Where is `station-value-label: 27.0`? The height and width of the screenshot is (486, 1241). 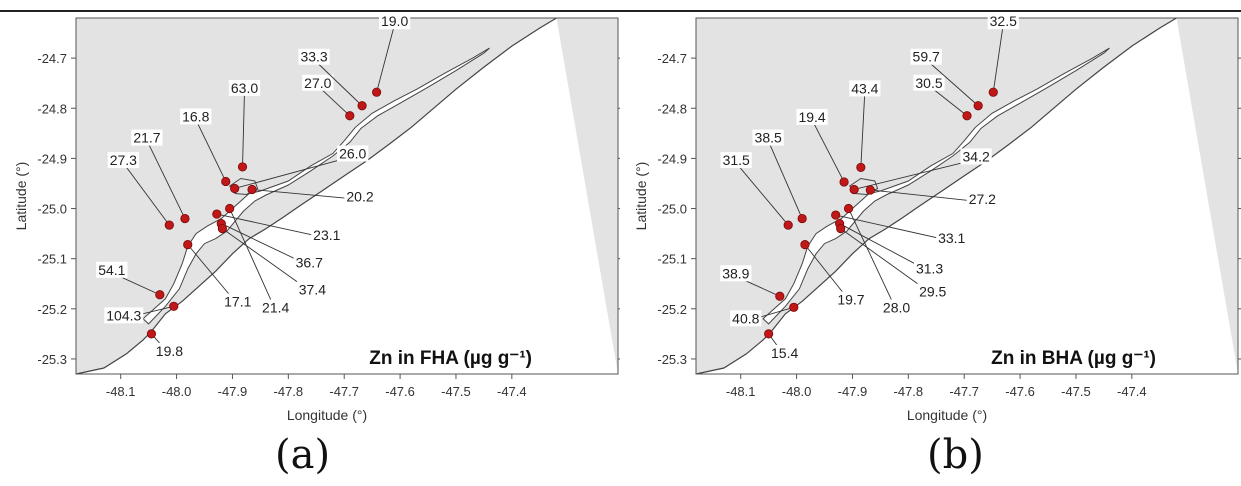
station-value-label: 27.0 is located at coordinates (317, 83).